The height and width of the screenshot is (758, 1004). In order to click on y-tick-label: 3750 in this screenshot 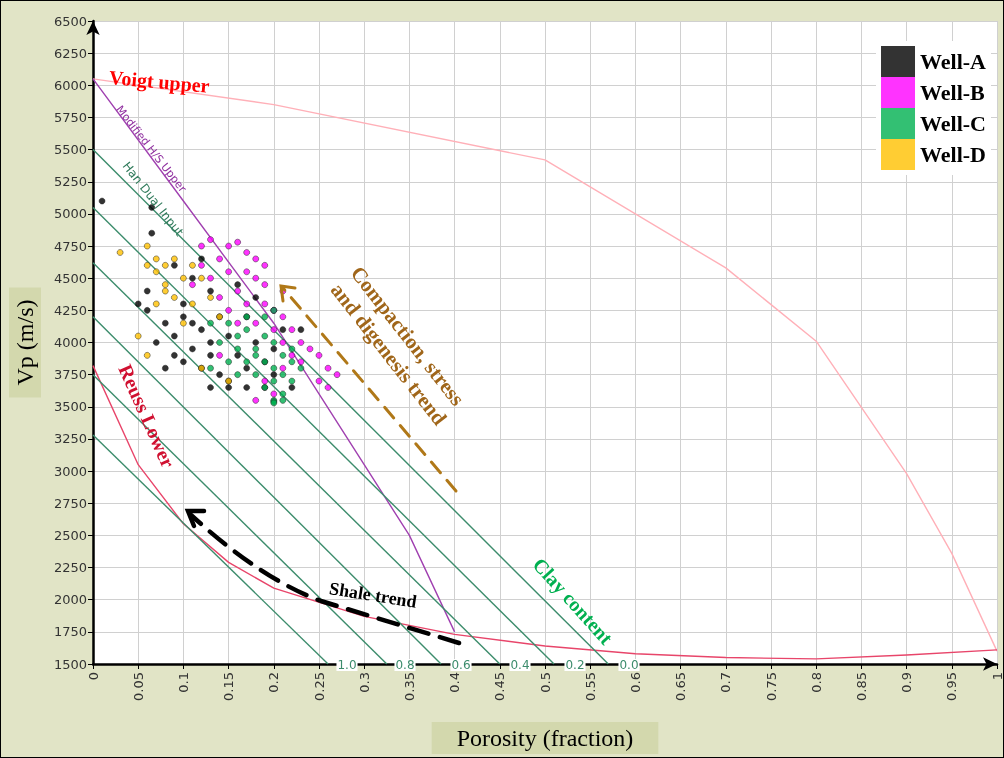, I will do `click(70, 375)`.